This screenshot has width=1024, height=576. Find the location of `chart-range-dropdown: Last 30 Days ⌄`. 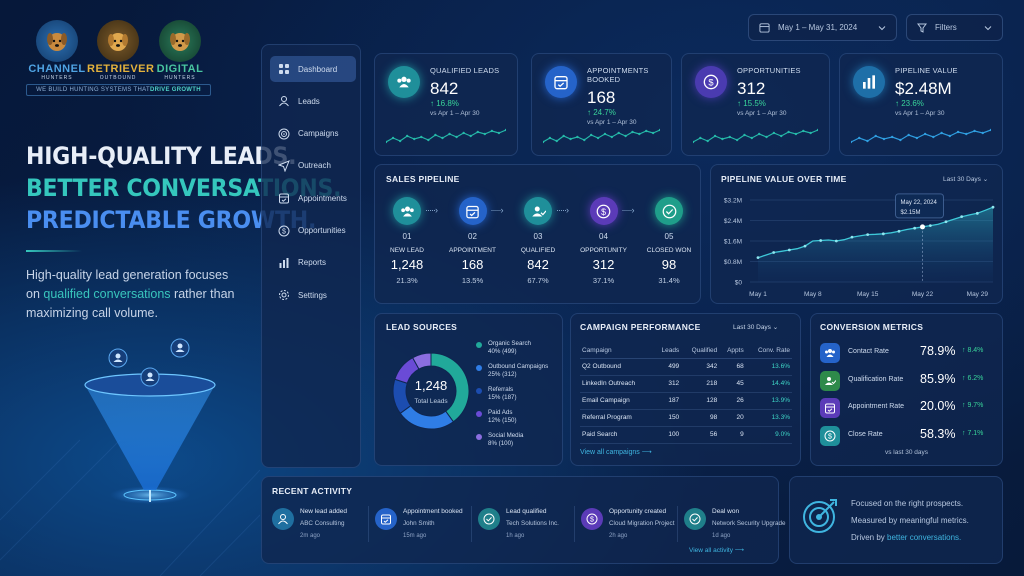

chart-range-dropdown: Last 30 Days ⌄ is located at coordinates (965, 179).